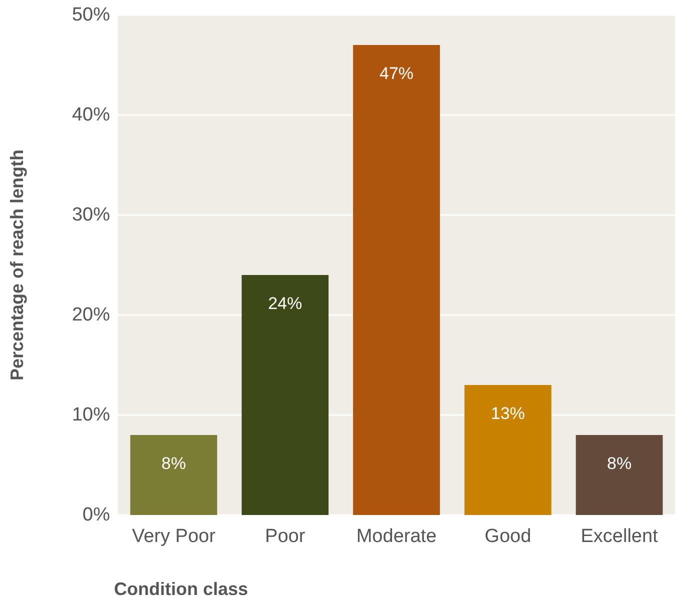 This screenshot has width=678, height=600. I want to click on y-axis-title: Percentage of reach length, so click(17, 265).